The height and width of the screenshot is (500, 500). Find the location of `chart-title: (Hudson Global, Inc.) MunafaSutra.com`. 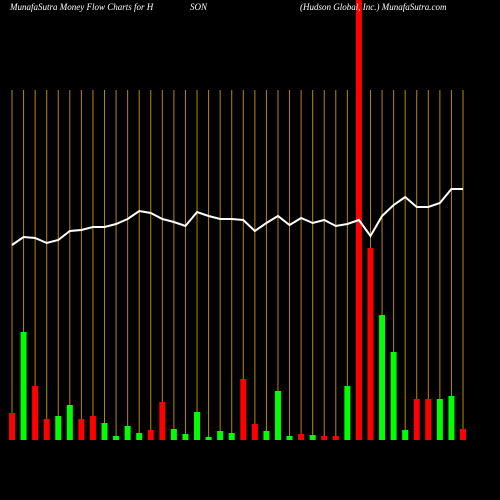

chart-title: (Hudson Global, Inc.) MunafaSutra.com is located at coordinates (373, 7).